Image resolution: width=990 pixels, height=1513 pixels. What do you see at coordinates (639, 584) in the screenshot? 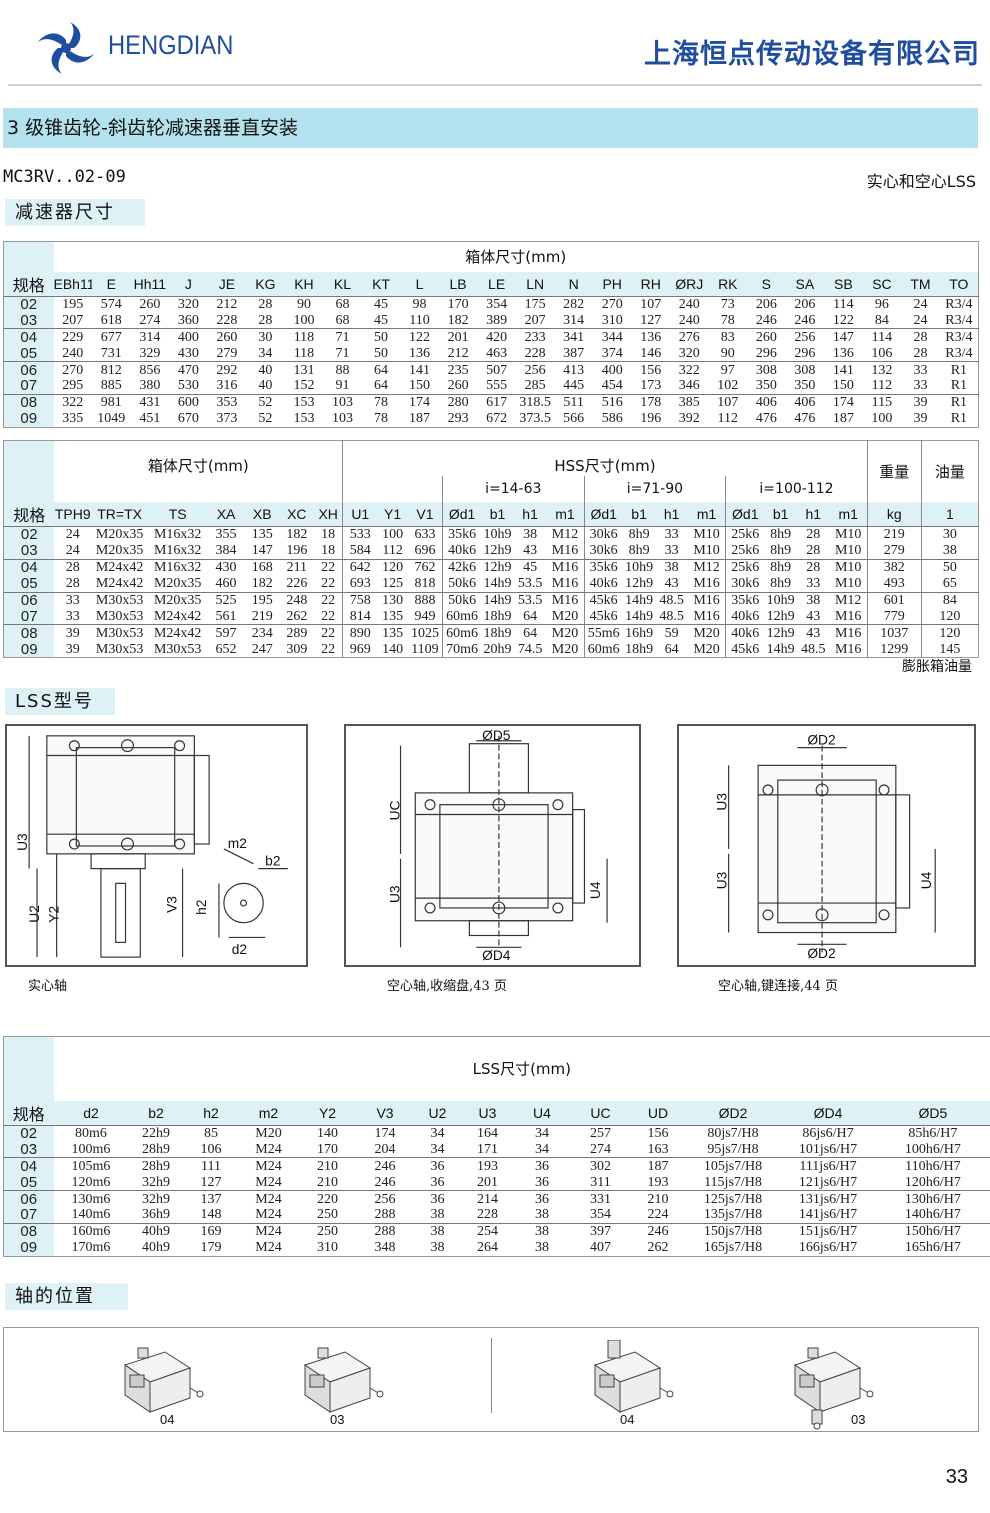
I see `value-cell: 12h9` at bounding box center [639, 584].